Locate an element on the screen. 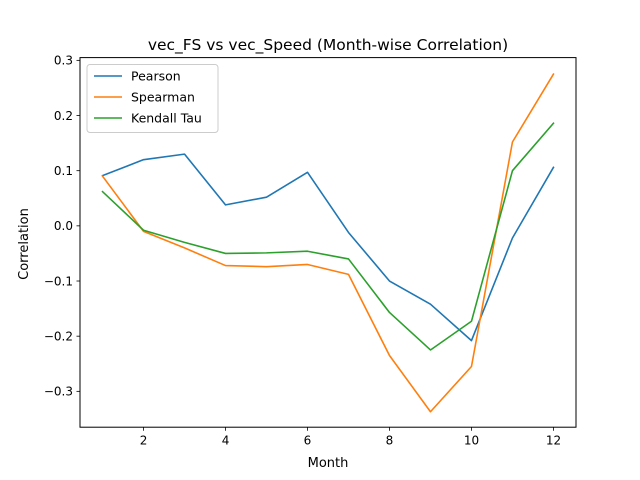 The image size is (640, 480). y-tick-label: 0.1 is located at coordinates (63, 171).